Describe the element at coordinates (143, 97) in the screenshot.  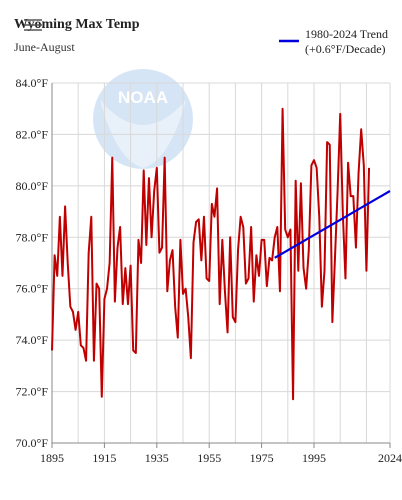
I see `noaa-logo-text: NOAA` at that location.